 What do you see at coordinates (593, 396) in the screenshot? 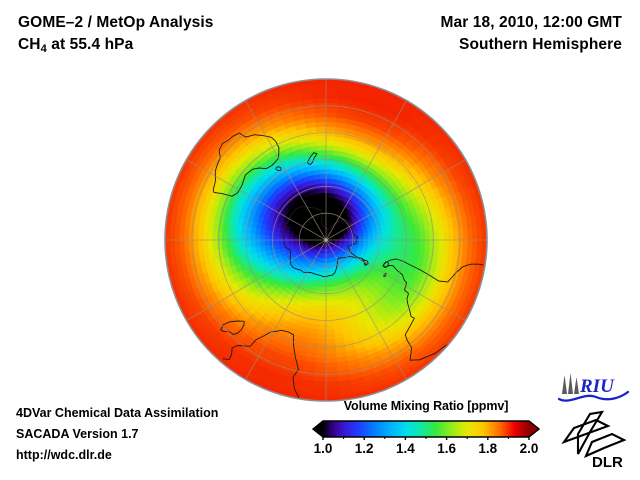
I see `riu-wave-icon` at bounding box center [593, 396].